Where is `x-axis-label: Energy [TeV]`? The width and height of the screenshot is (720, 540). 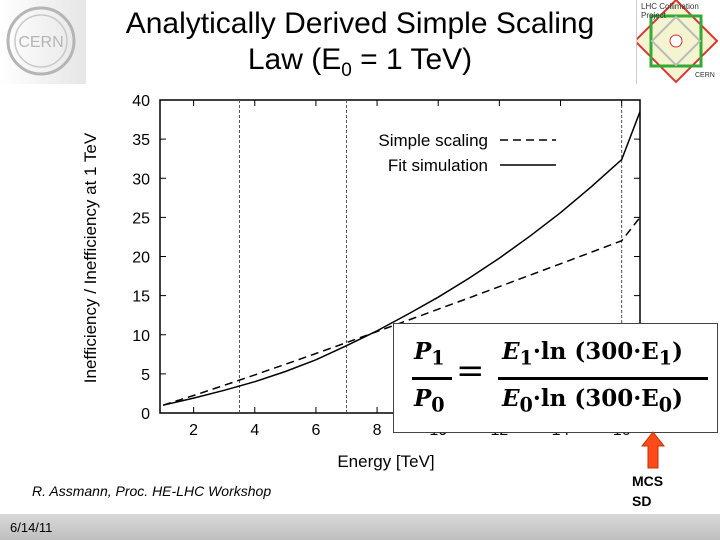
x-axis-label: Energy [TeV] is located at coordinates (385, 461).